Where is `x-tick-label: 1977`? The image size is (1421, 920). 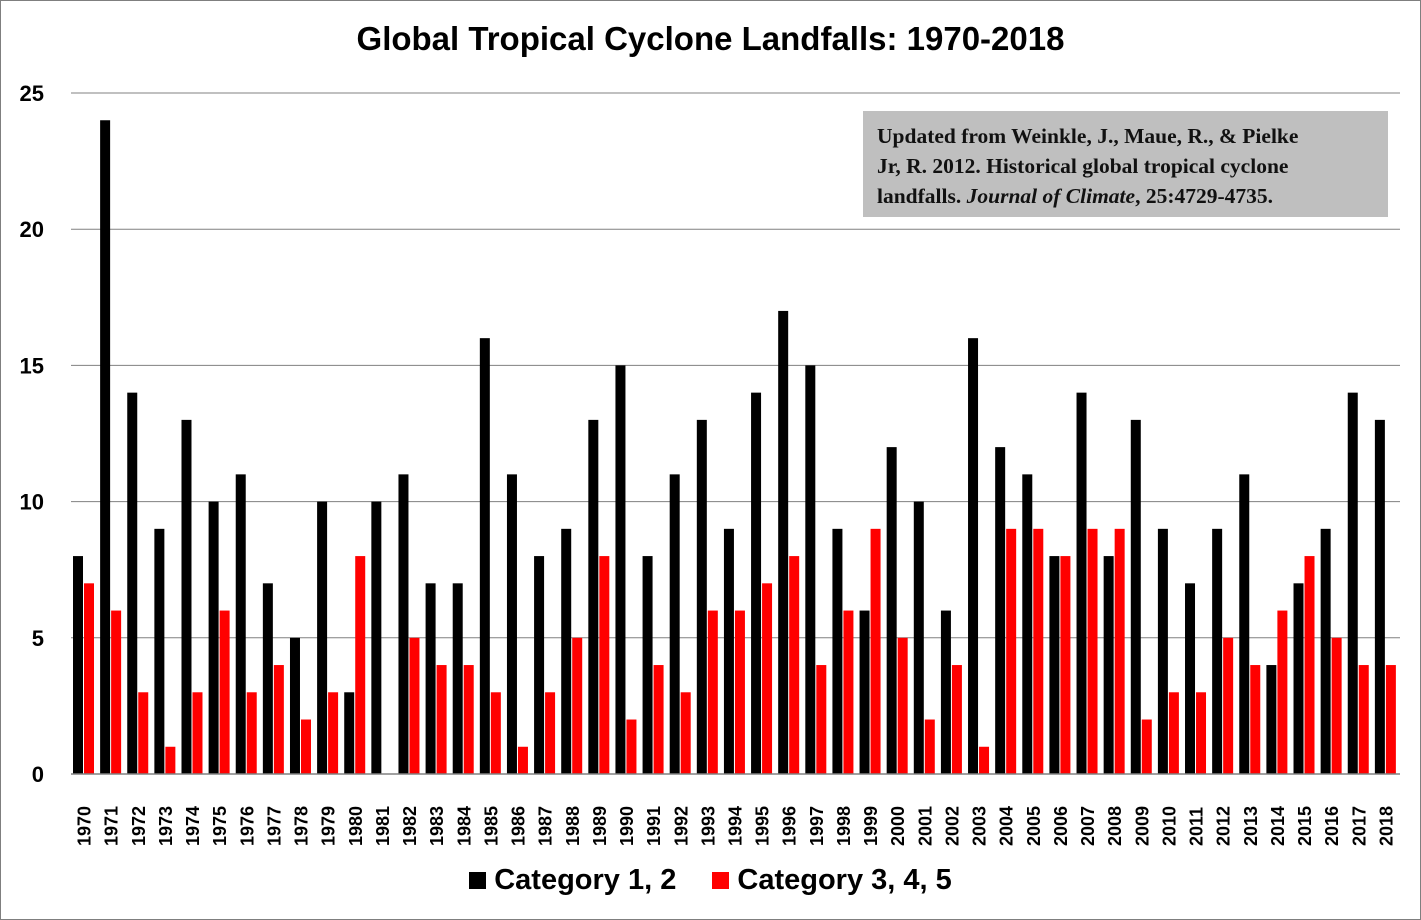
x-tick-label: 1977 is located at coordinates (274, 826).